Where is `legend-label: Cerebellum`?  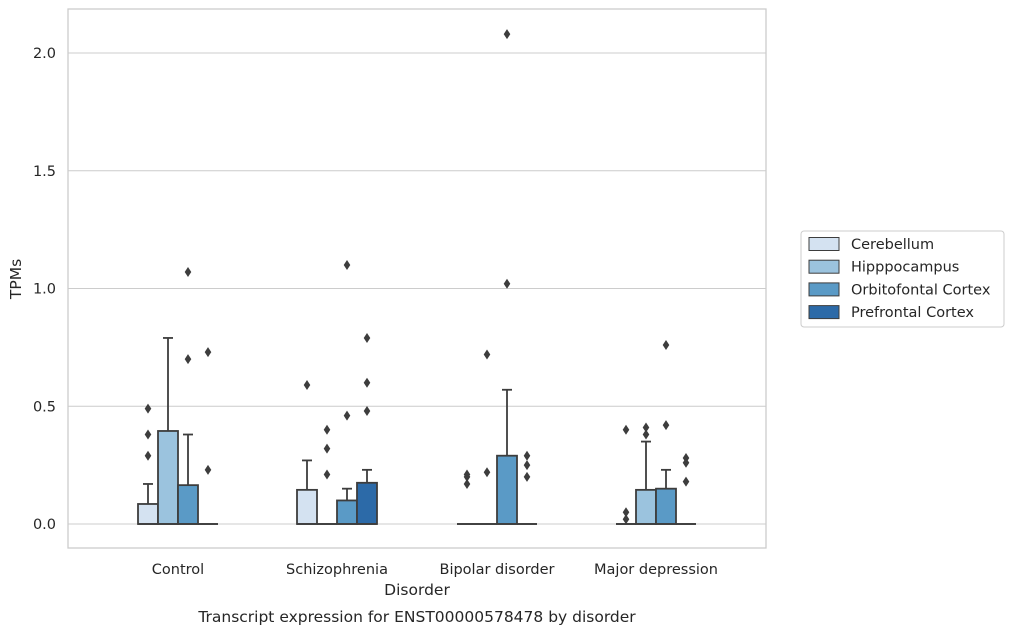 legend-label: Cerebellum is located at coordinates (892, 245).